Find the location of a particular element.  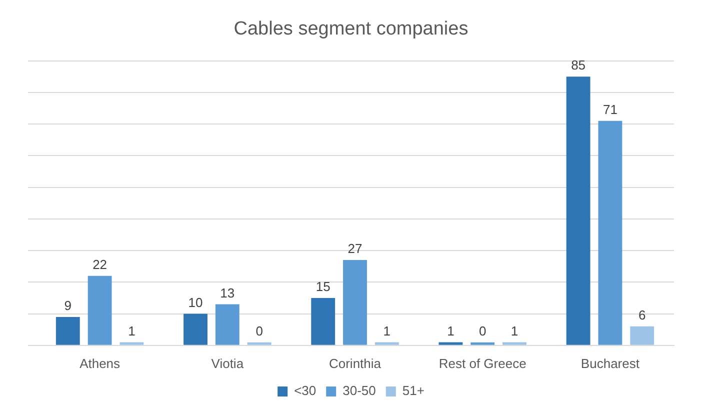

data-label: 6 is located at coordinates (642, 315).